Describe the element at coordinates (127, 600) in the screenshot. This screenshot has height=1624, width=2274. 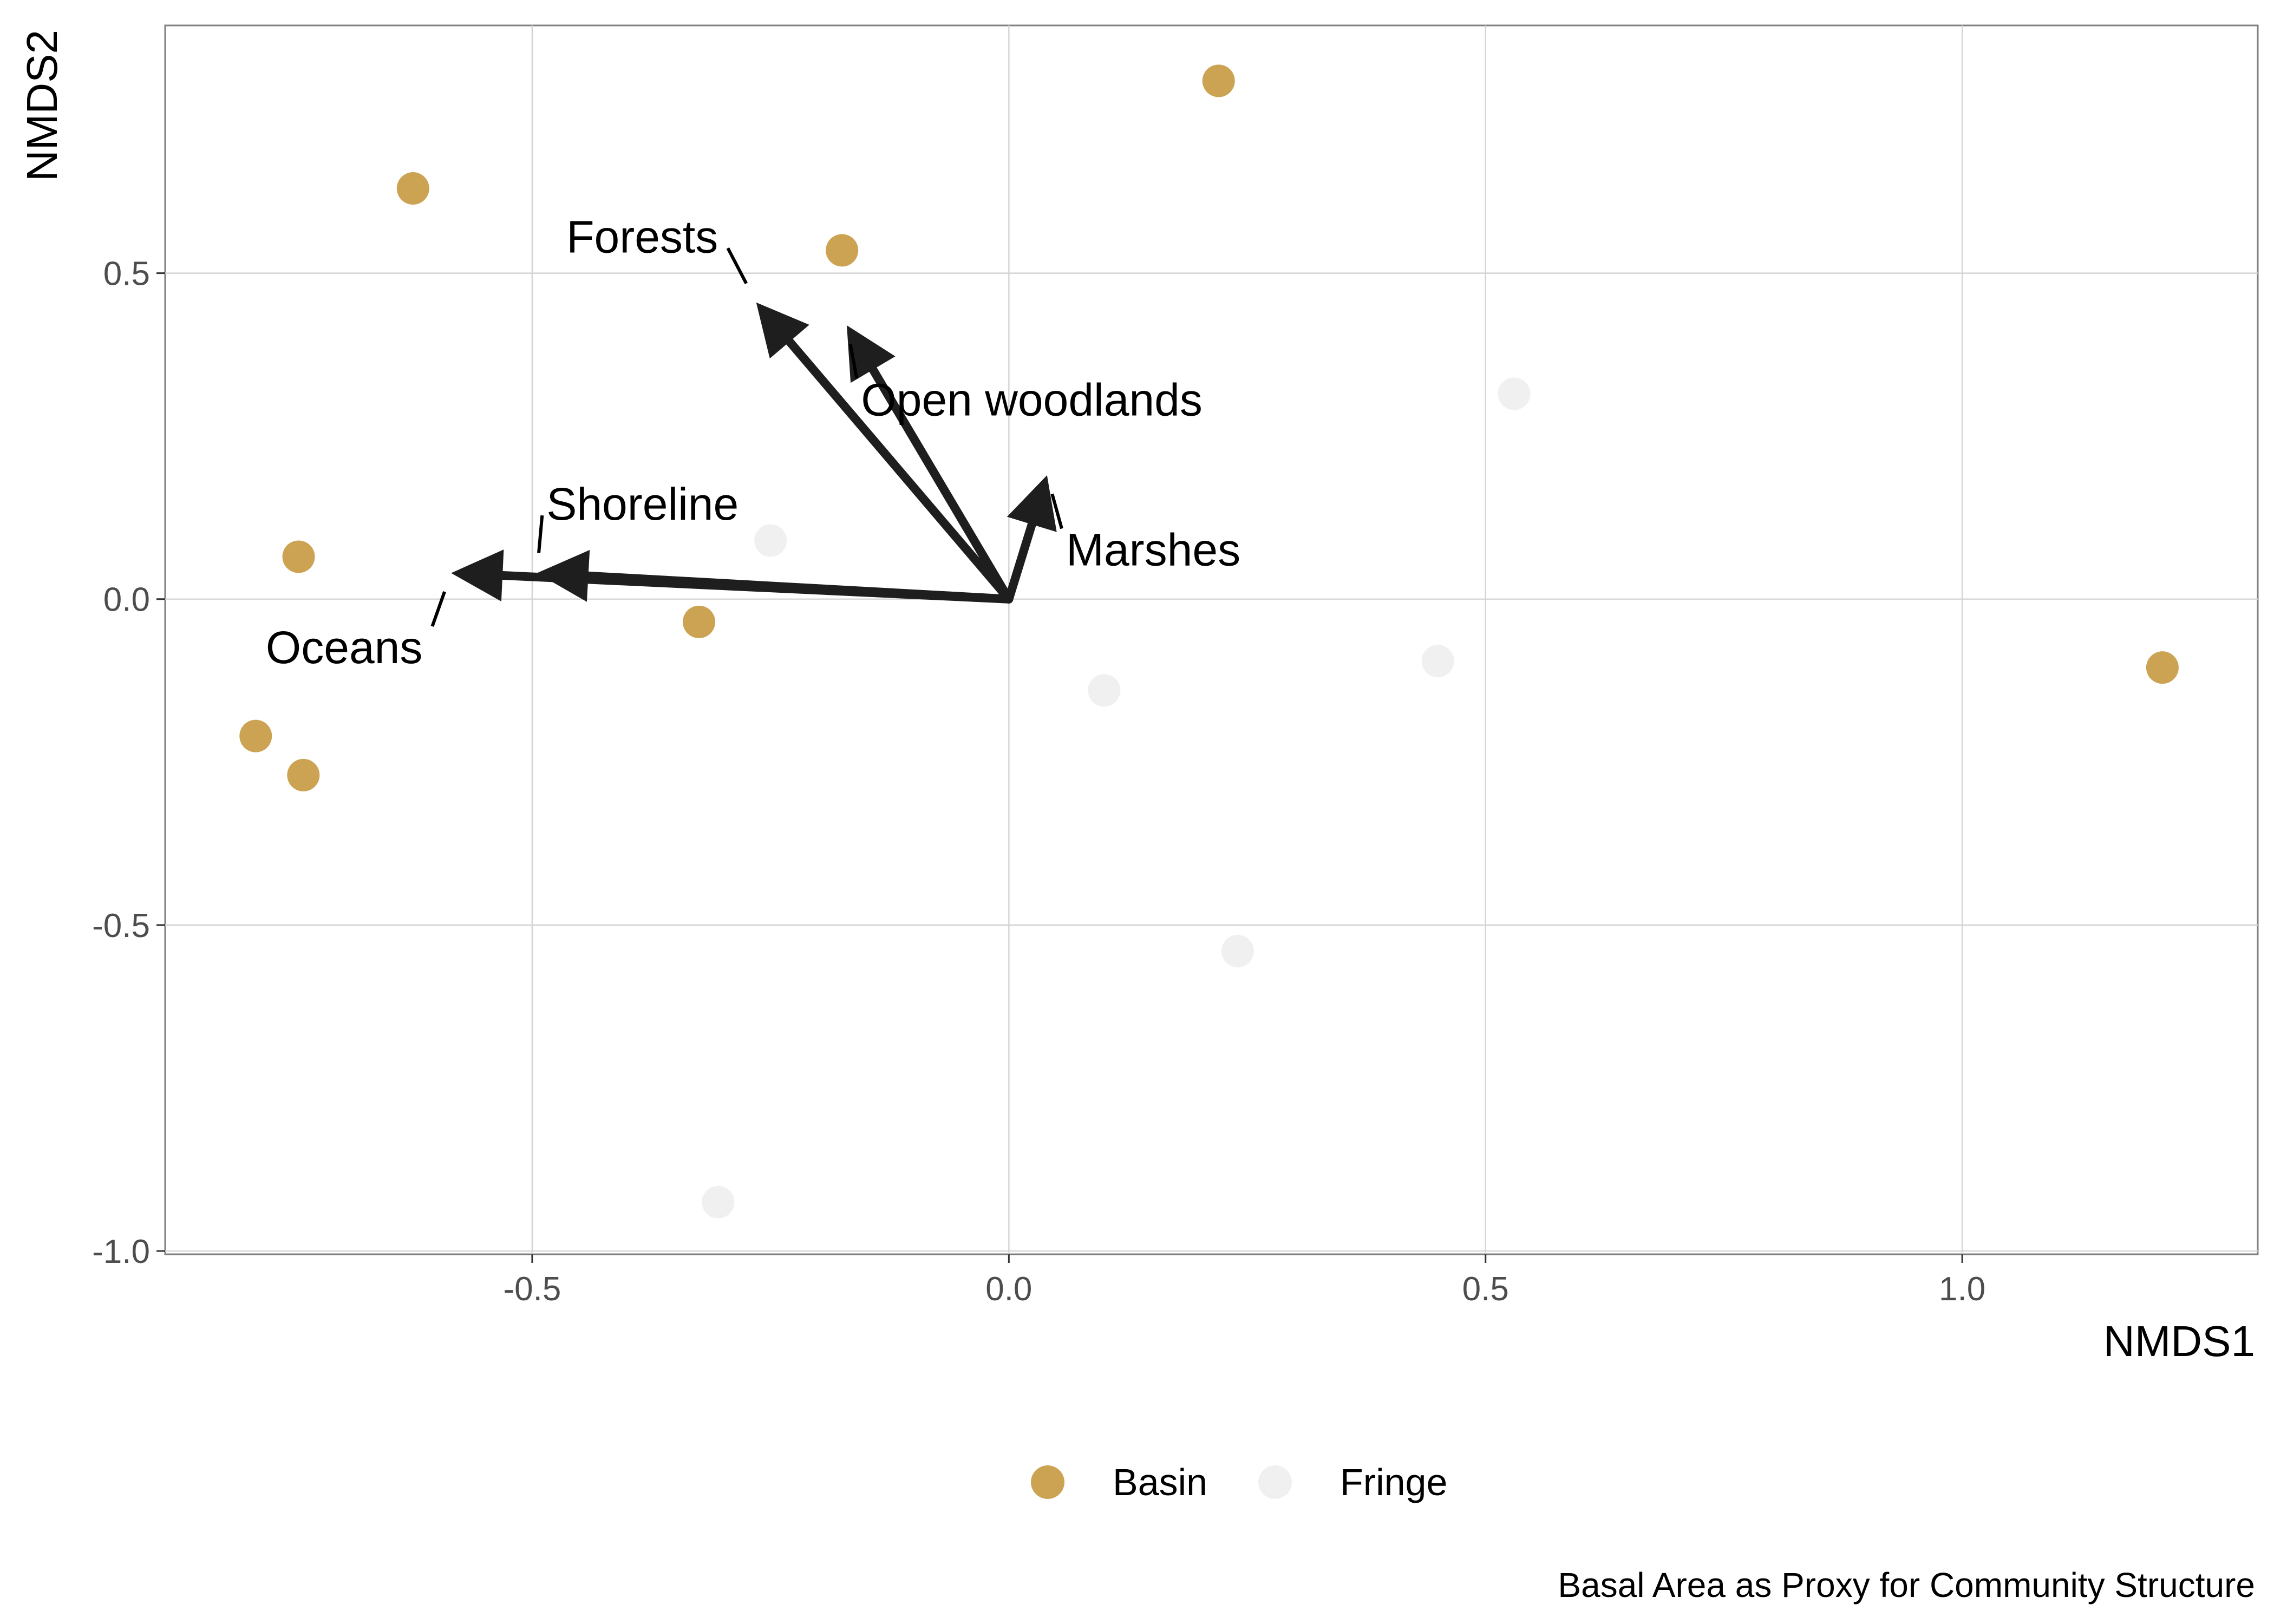
I see `y-tick-label: 0.0` at that location.